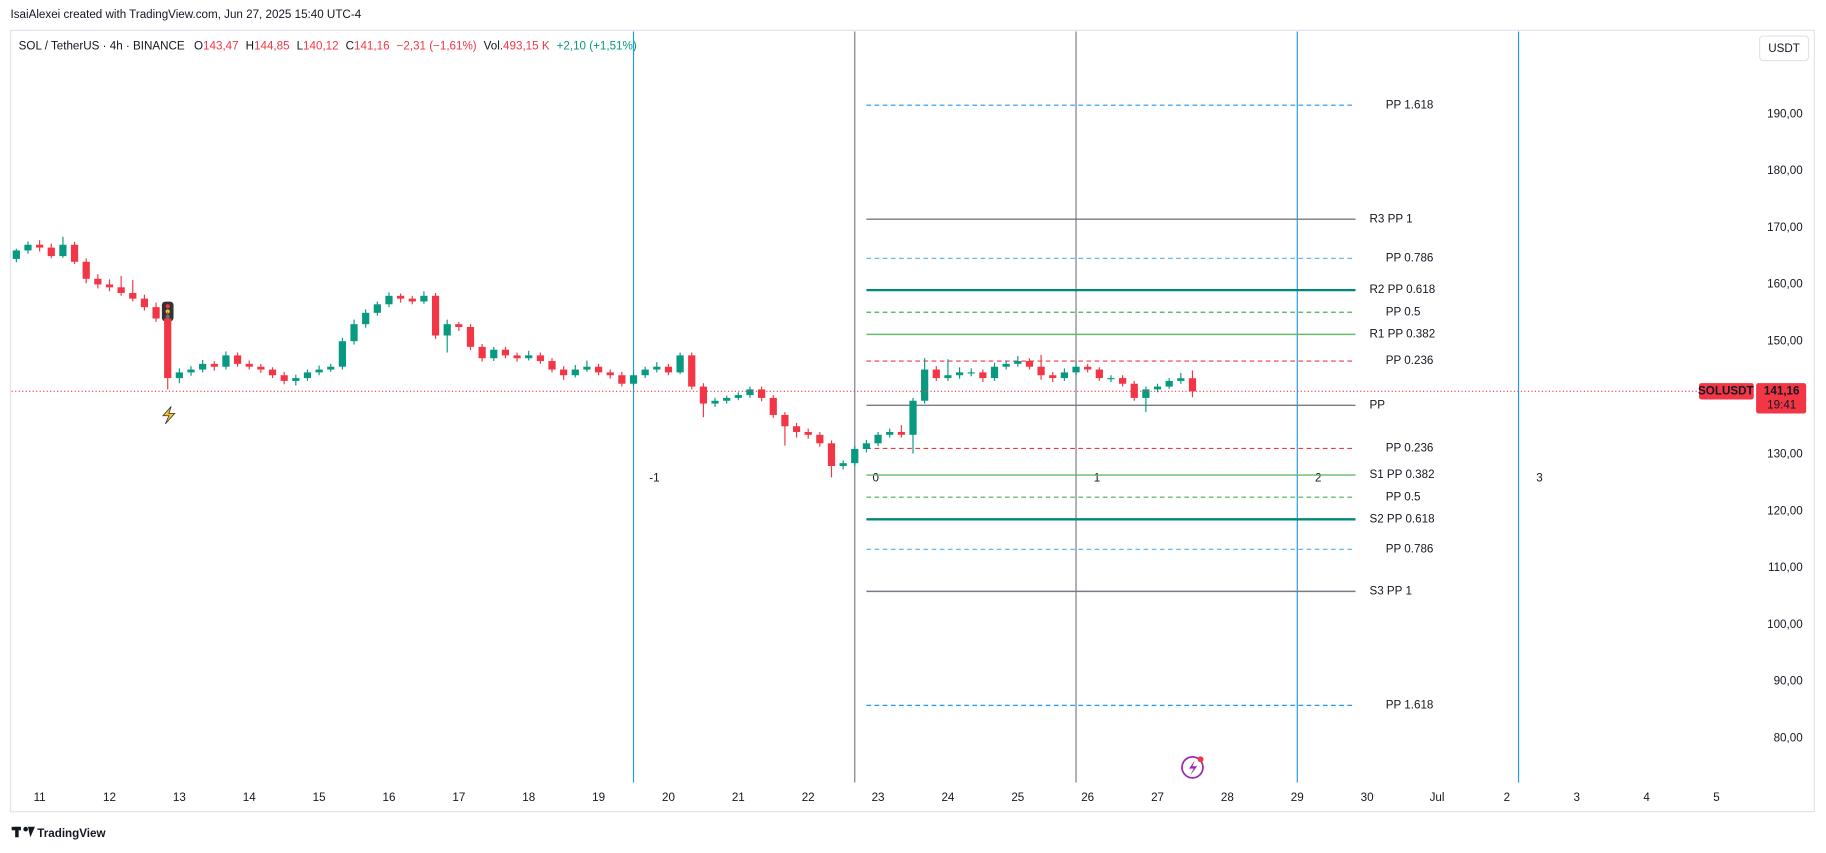 The image size is (1826, 853). What do you see at coordinates (1785, 284) in the screenshot?
I see `y-tick-label: 160,00` at bounding box center [1785, 284].